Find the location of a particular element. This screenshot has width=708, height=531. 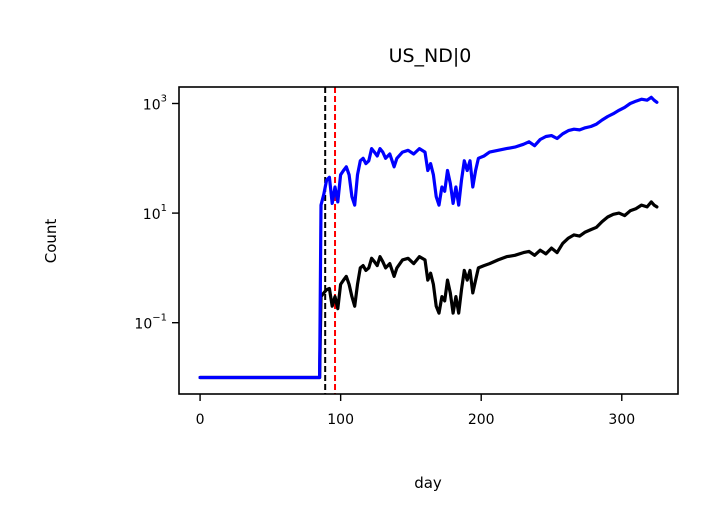

reference-lines is located at coordinates (330, 240).